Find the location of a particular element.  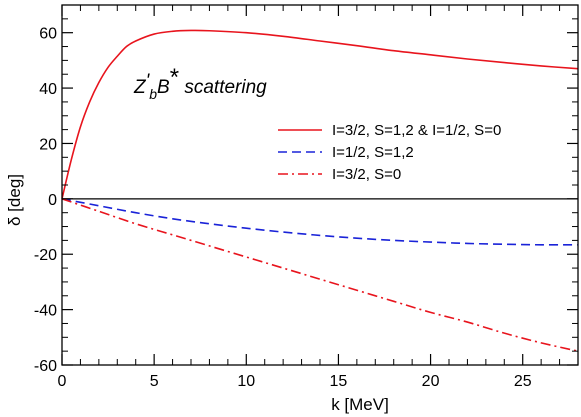

annotation-after: B is located at coordinates (163, 87).